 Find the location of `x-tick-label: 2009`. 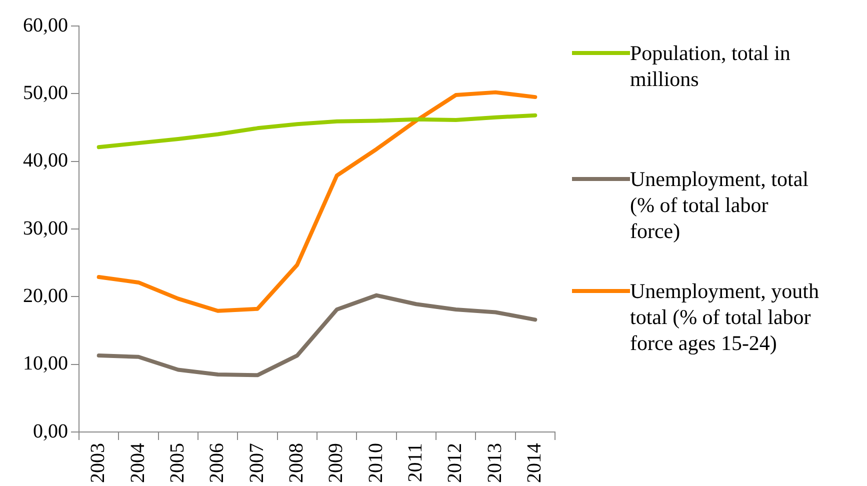

x-tick-label: 2009 is located at coordinates (336, 463).